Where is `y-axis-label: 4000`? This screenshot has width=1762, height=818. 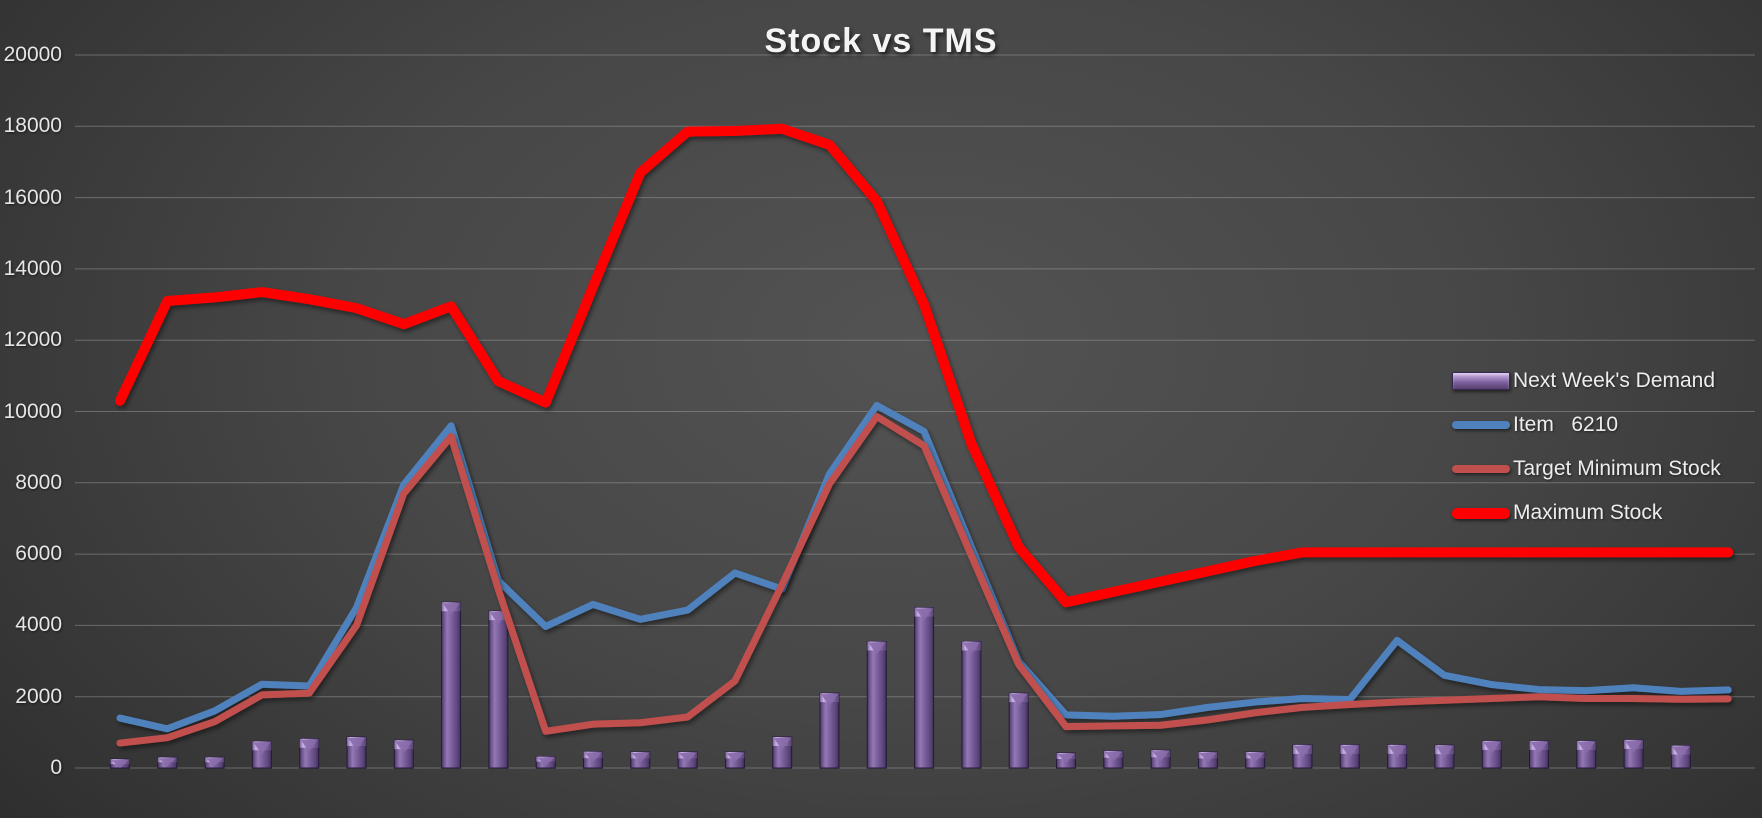 y-axis-label: 4000 is located at coordinates (38, 625).